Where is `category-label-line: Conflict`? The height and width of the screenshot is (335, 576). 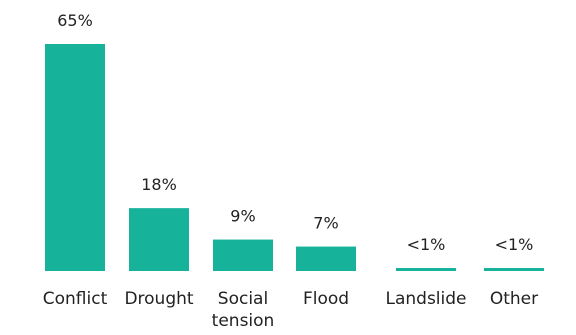
category-label-line: Conflict is located at coordinates (75, 299).